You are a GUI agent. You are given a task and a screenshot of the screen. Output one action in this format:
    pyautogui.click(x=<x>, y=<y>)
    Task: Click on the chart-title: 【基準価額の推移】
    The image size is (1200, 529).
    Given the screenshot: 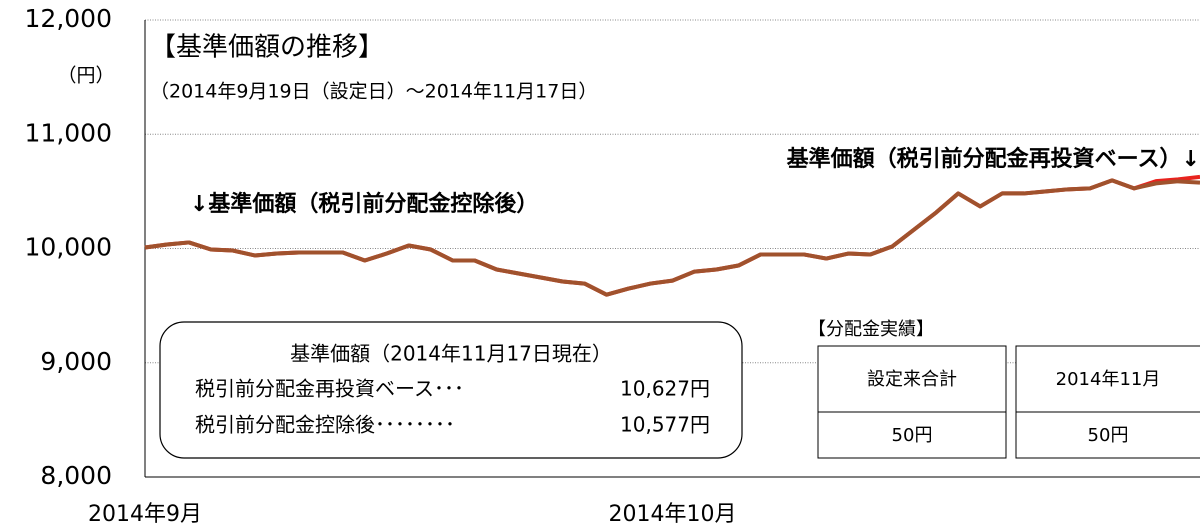 What is the action you would take?
    pyautogui.click(x=267, y=48)
    